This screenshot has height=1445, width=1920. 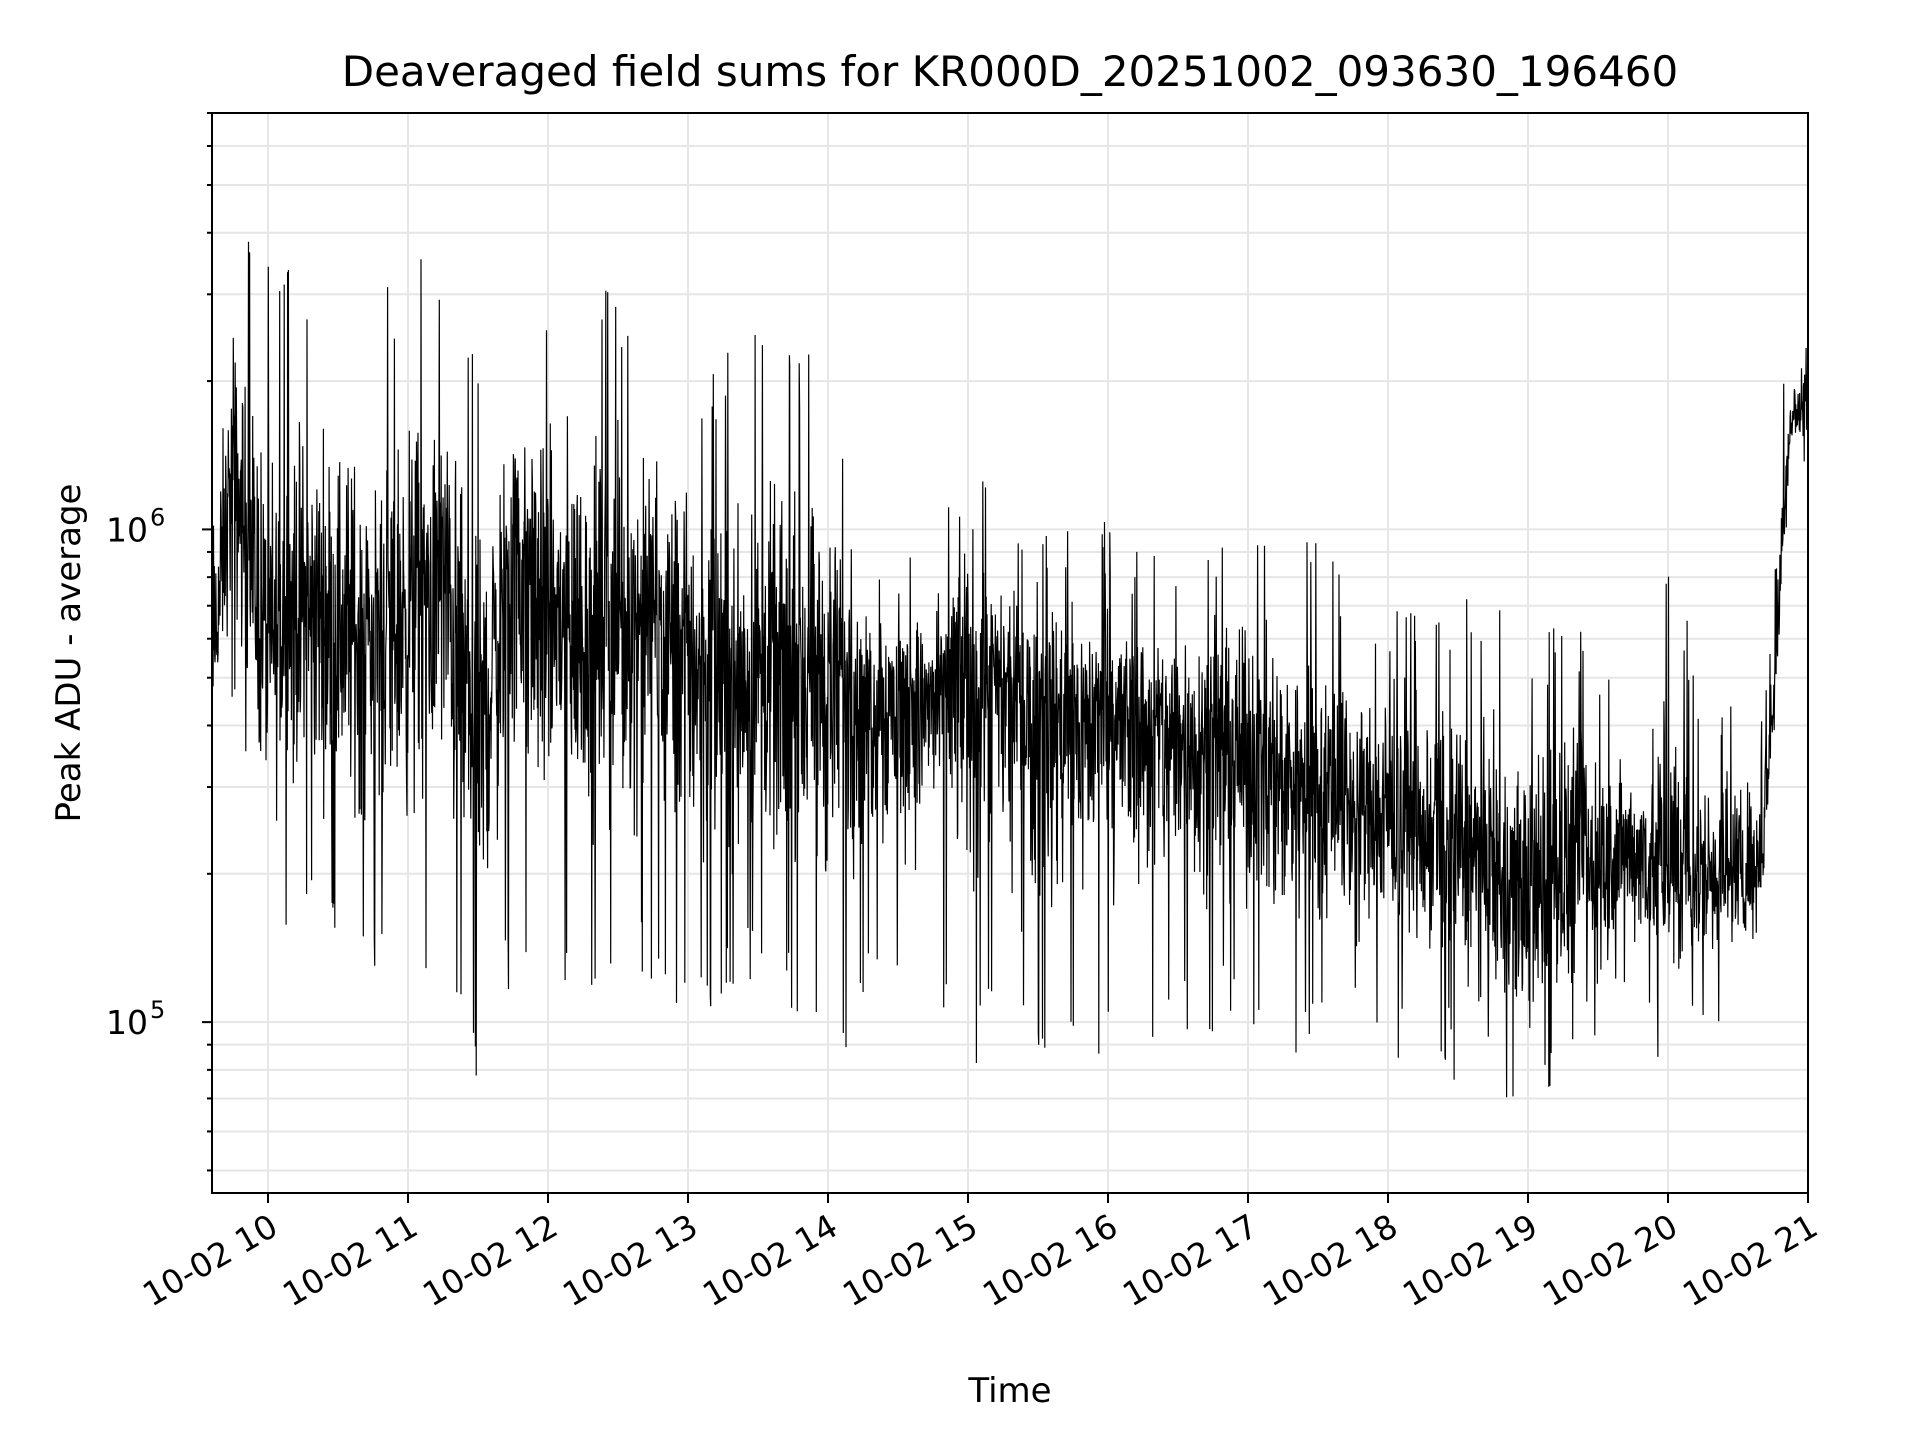 I want to click on x-axis-label: Time, so click(x=1009, y=1391).